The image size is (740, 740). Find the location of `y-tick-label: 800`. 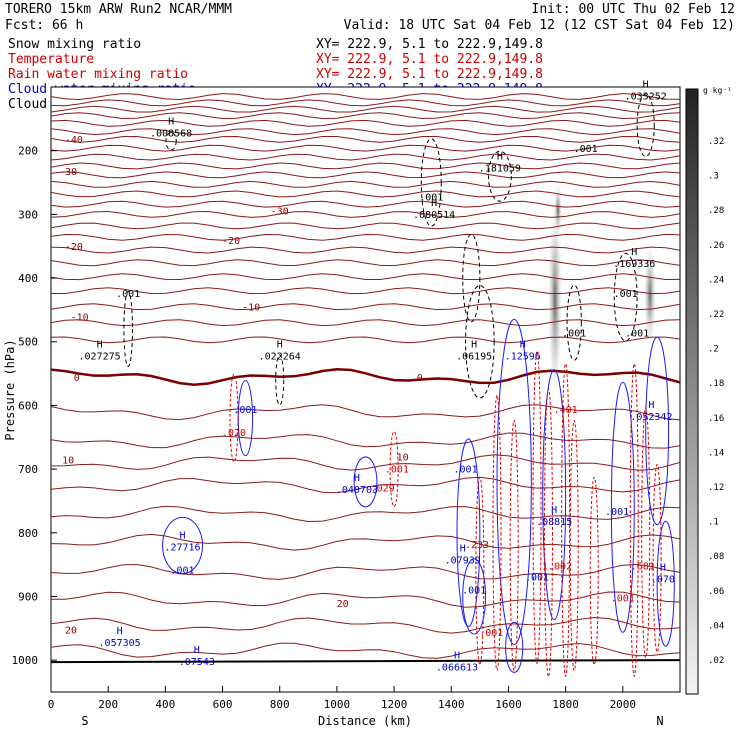

y-tick-label: 800 is located at coordinates (28, 533).